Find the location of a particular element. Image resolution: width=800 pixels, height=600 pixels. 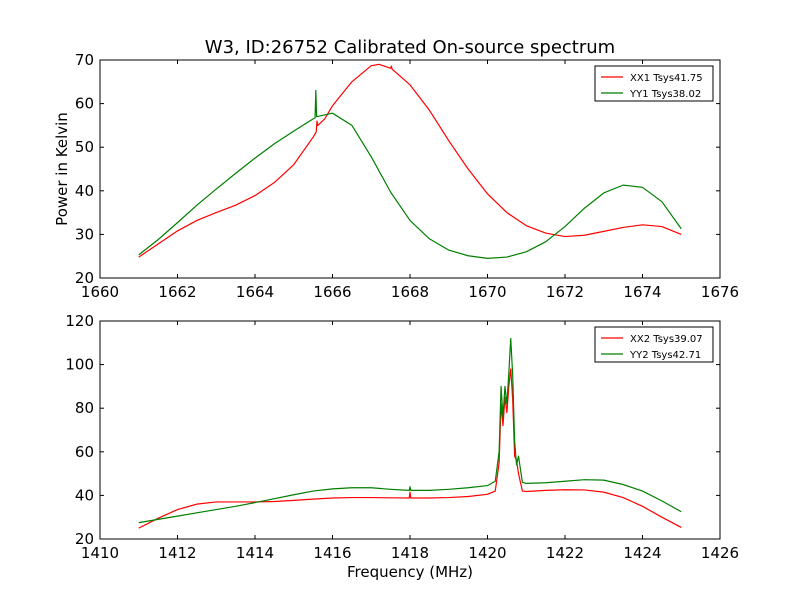

x-tick-label: 1666 is located at coordinates (332, 292).